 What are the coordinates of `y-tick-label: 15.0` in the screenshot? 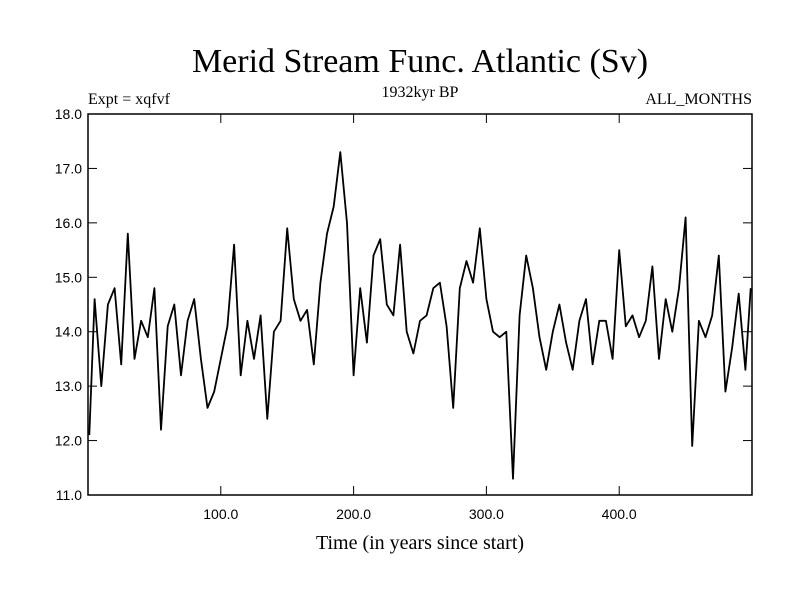 It's located at (68, 277).